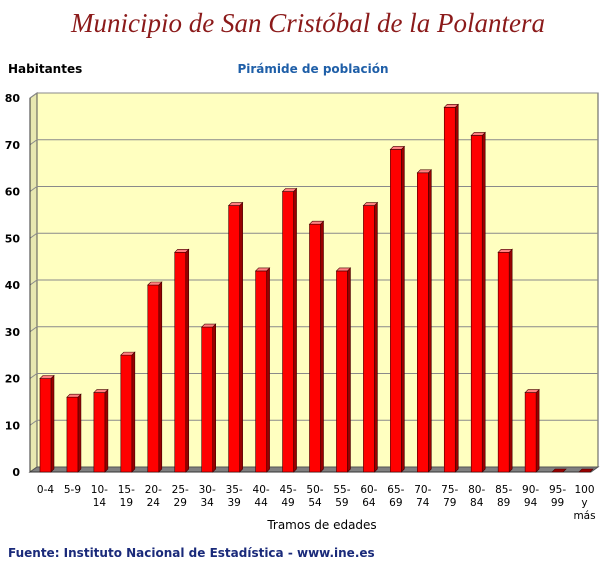 The image size is (616, 567). What do you see at coordinates (154, 503) in the screenshot?
I see `x-tick-label: 24` at bounding box center [154, 503].